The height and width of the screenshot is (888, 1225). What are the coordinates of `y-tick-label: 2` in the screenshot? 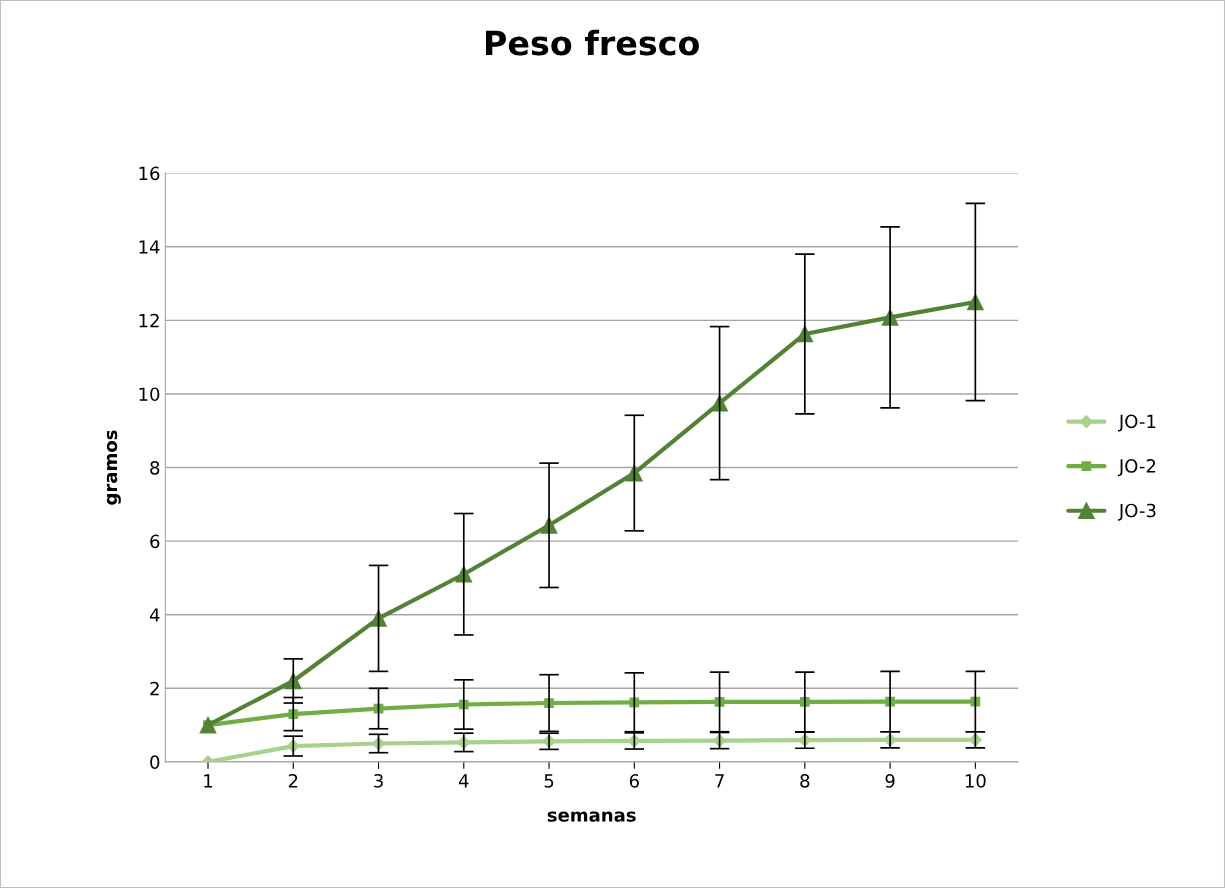 It's located at (154, 688).